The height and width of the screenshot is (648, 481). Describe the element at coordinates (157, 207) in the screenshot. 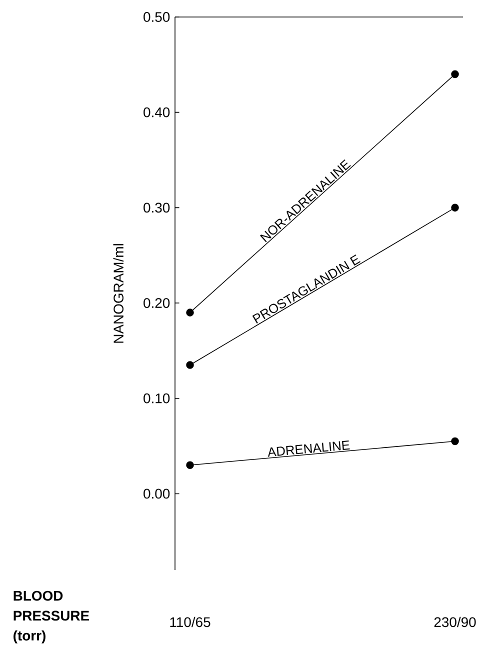

I see `y-tick-label: 0.30` at that location.